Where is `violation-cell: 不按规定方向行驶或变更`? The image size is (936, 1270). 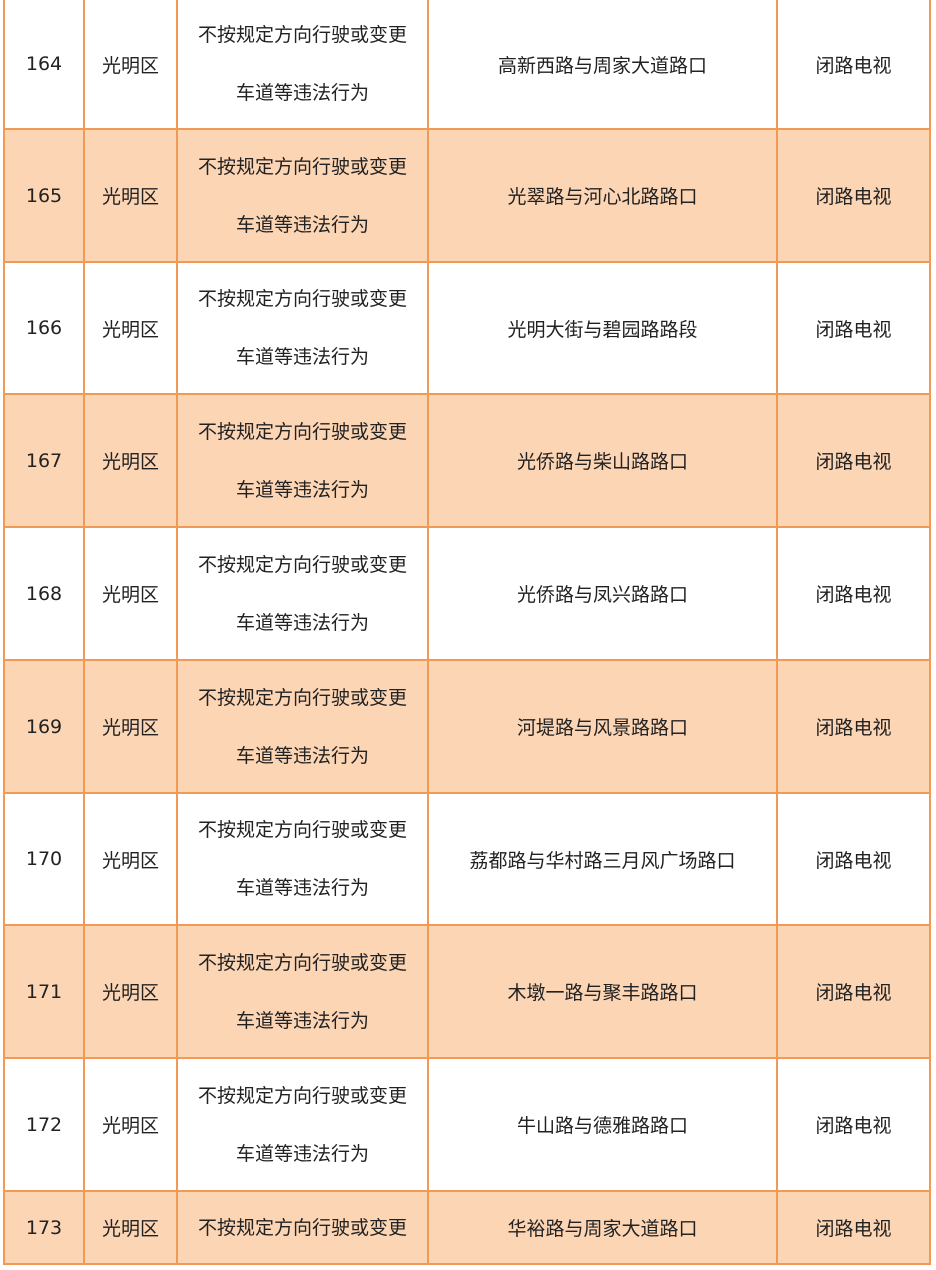 violation-cell: 不按规定方向行驶或变更 is located at coordinates (302, 1227).